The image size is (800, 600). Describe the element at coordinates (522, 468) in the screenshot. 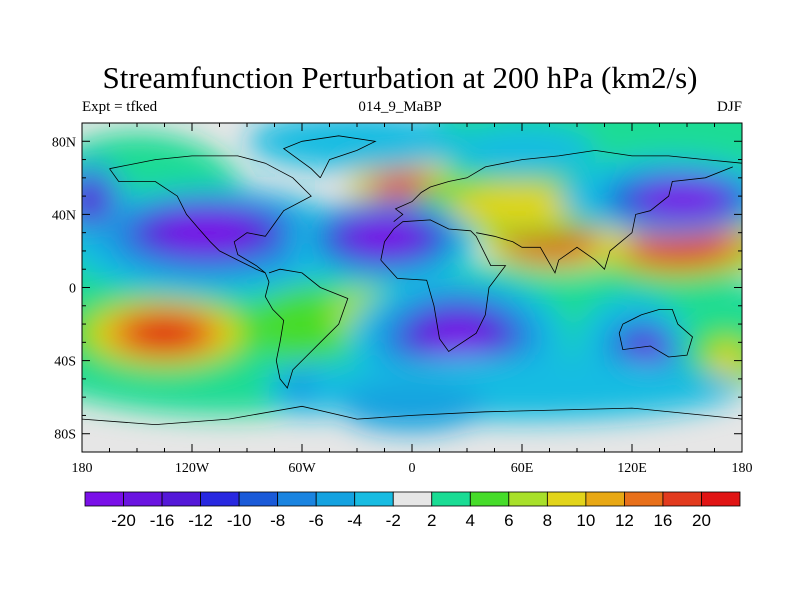

I see `x-tick-label: 60E` at that location.